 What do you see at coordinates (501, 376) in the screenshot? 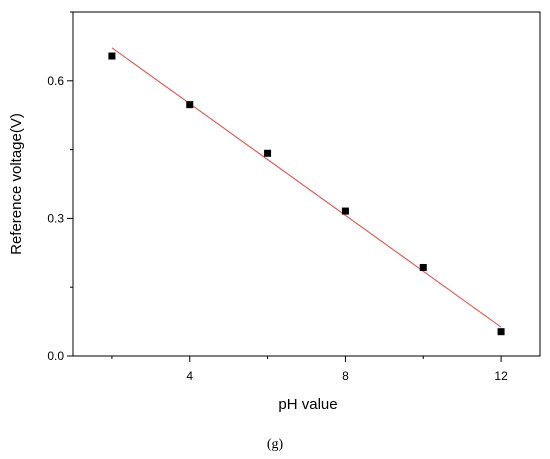
I see `x-tick-label: 12` at bounding box center [501, 376].